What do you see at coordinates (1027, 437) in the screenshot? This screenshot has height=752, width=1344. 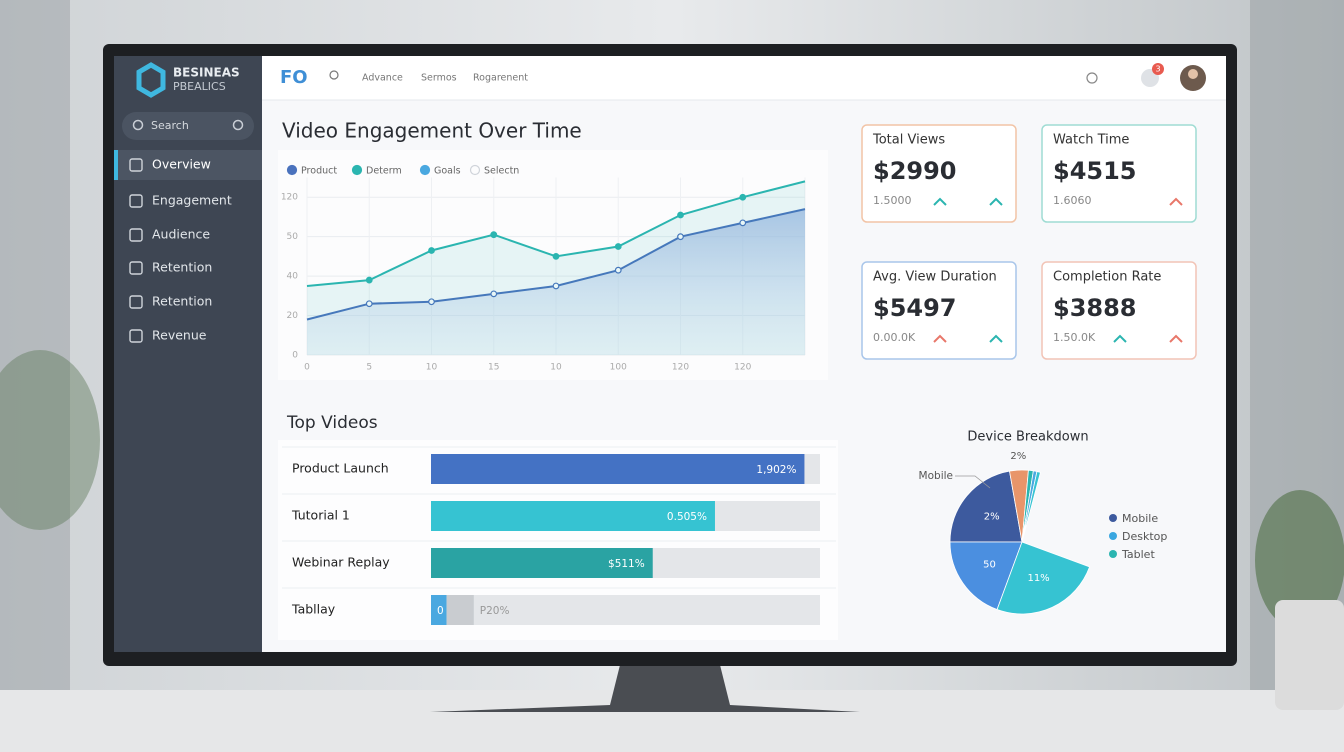 I see `chart-title: Device Breakdown` at bounding box center [1027, 437].